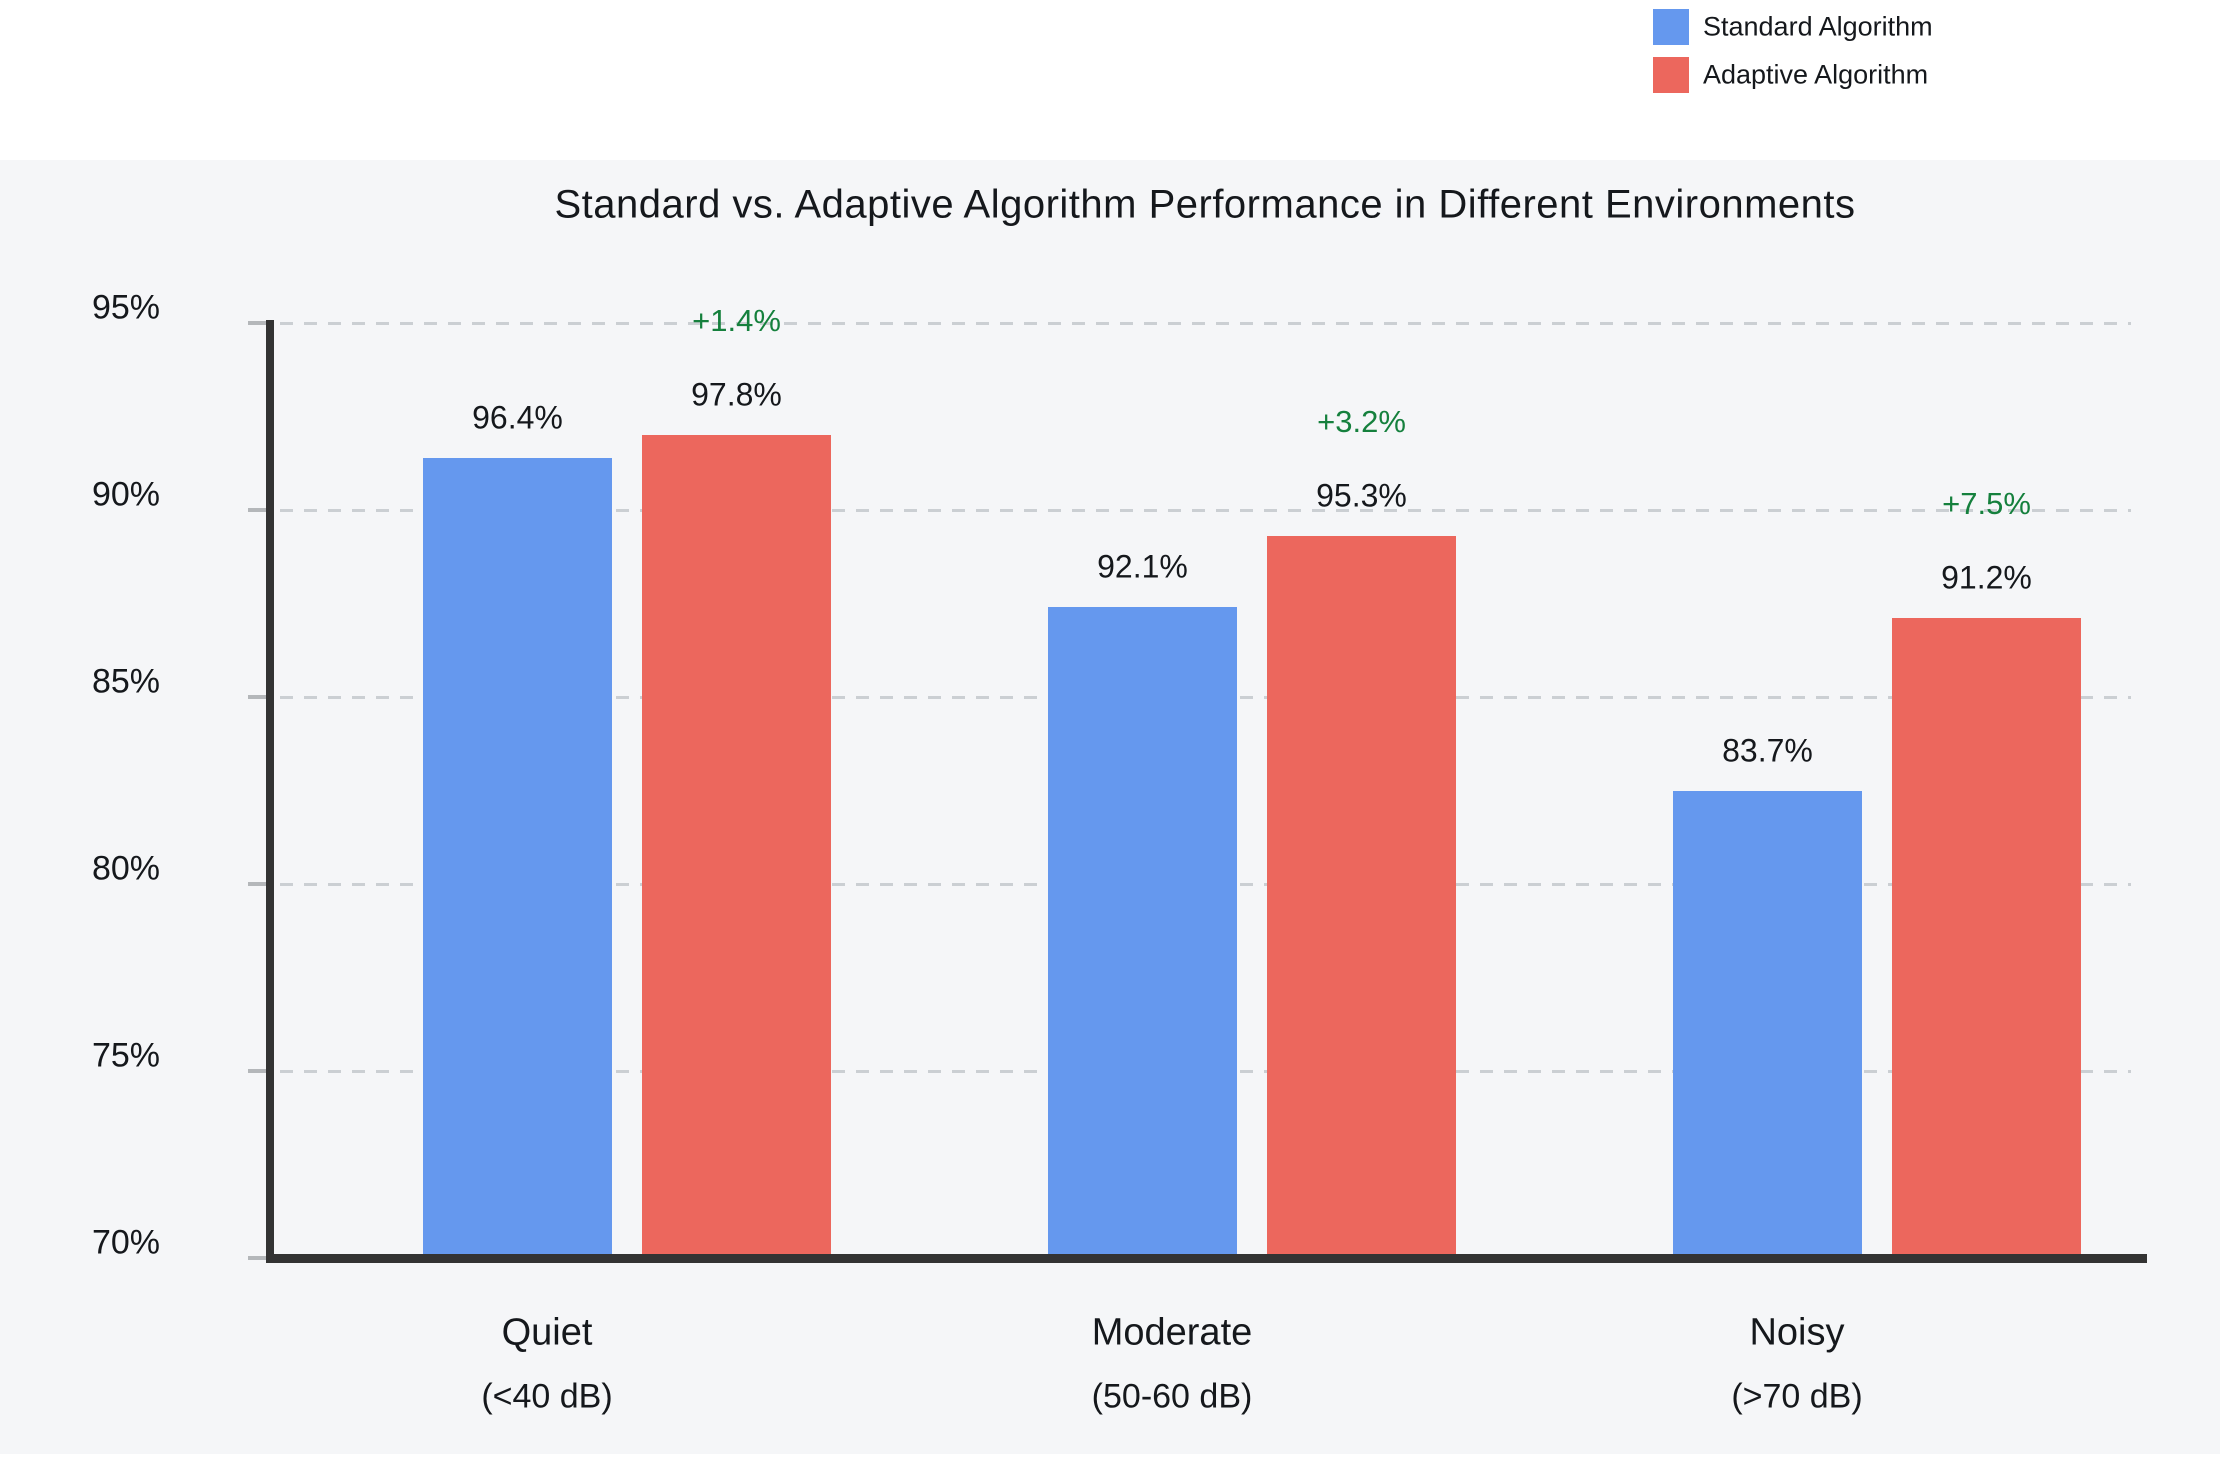  Describe the element at coordinates (1671, 75) in the screenshot. I see `legend-swatch-adaptive` at that location.